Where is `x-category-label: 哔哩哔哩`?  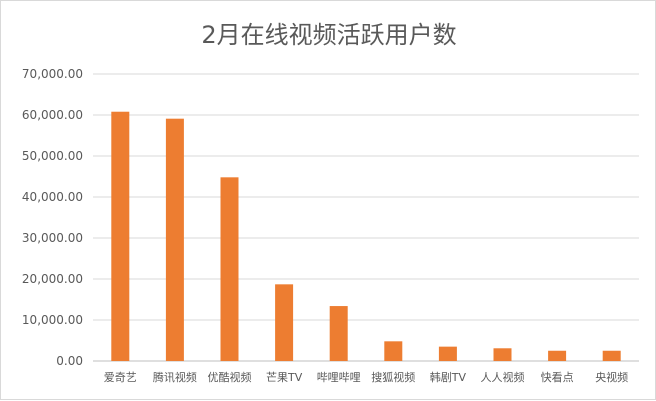 x-category-label: 哔哩哔哩 is located at coordinates (339, 377).